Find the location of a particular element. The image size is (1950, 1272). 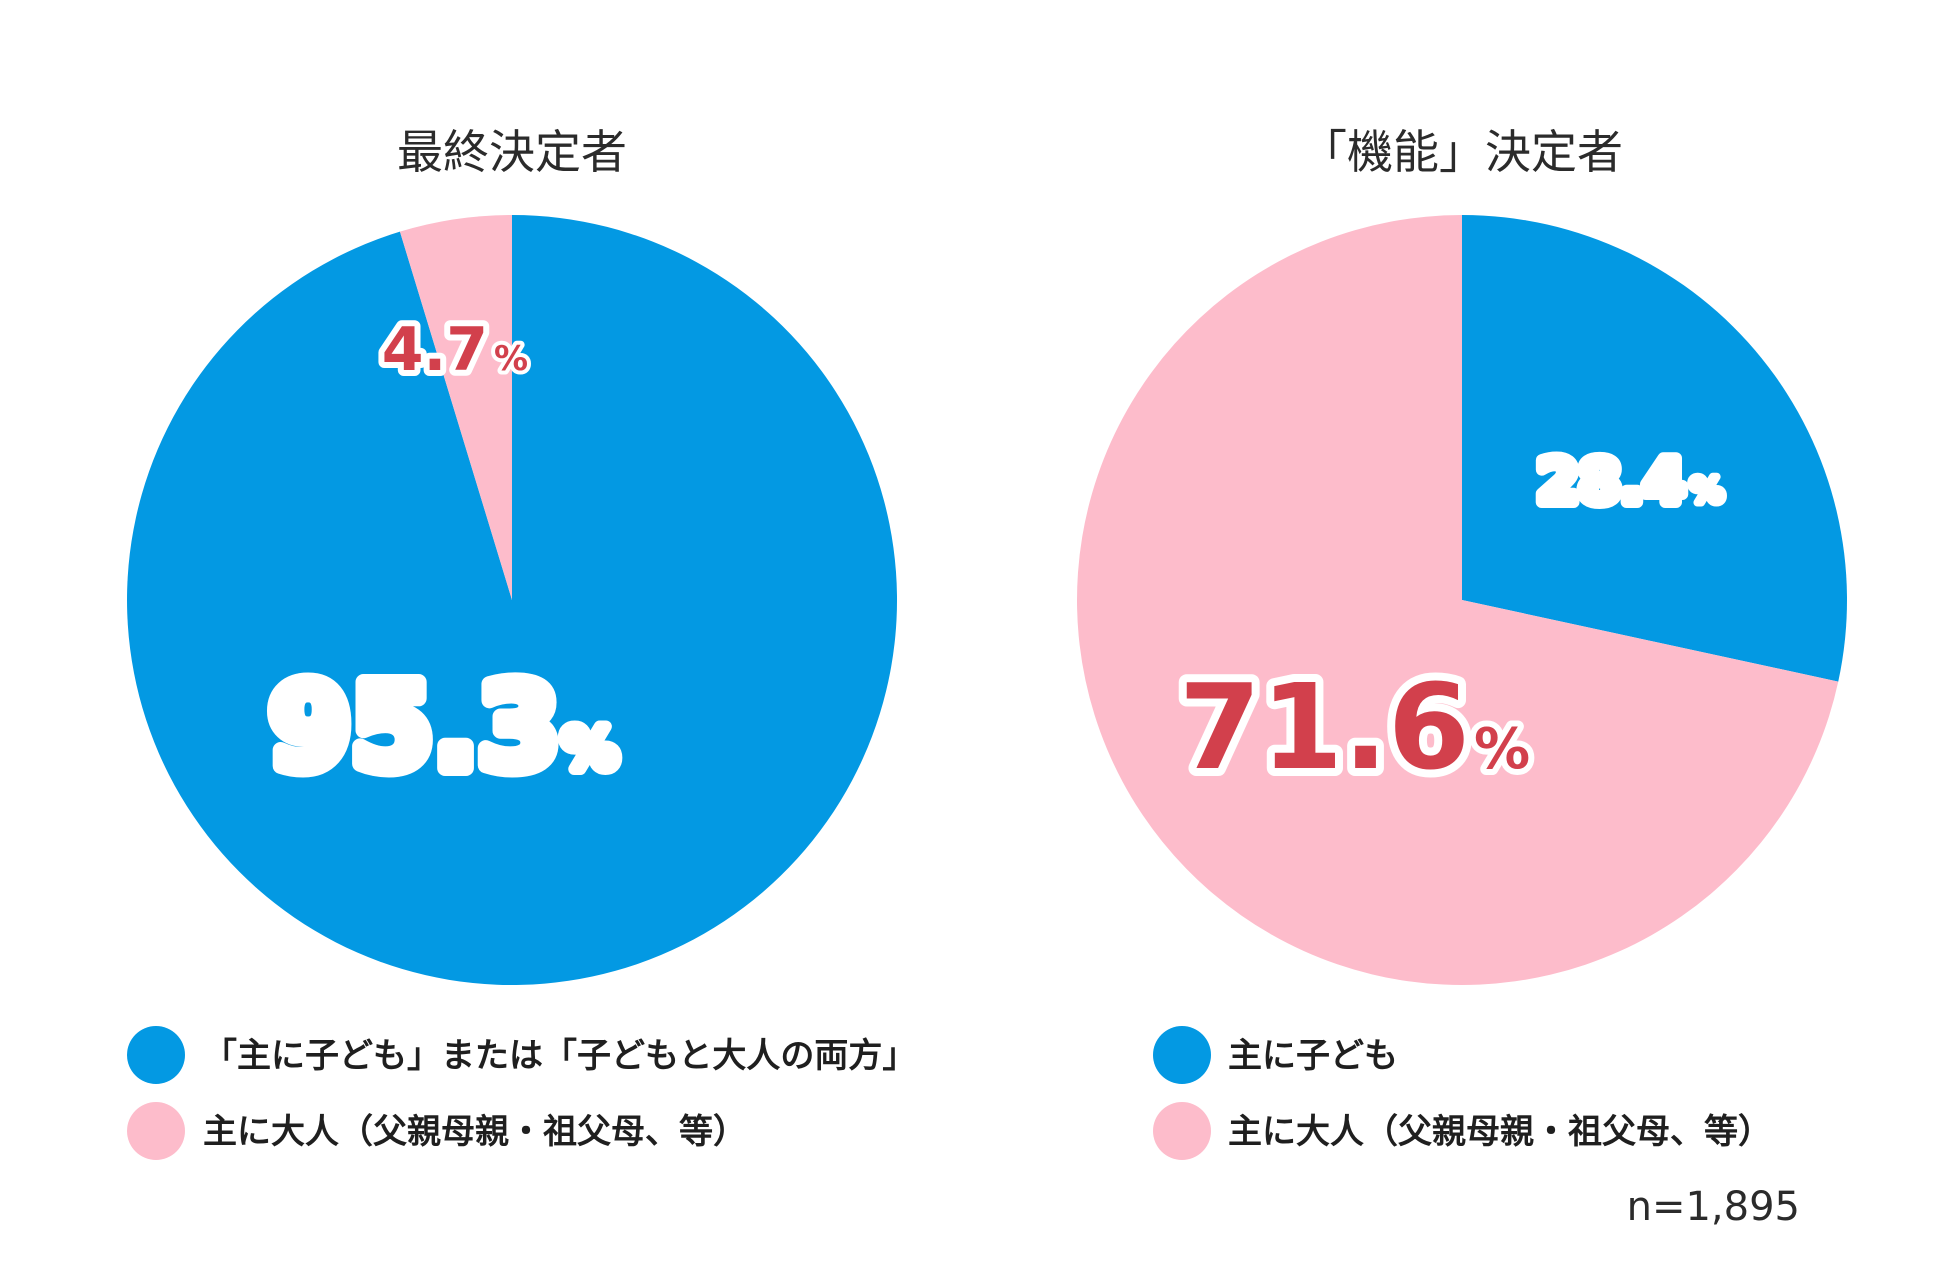

sample-size-note: n=1,895 is located at coordinates (1713, 1207).